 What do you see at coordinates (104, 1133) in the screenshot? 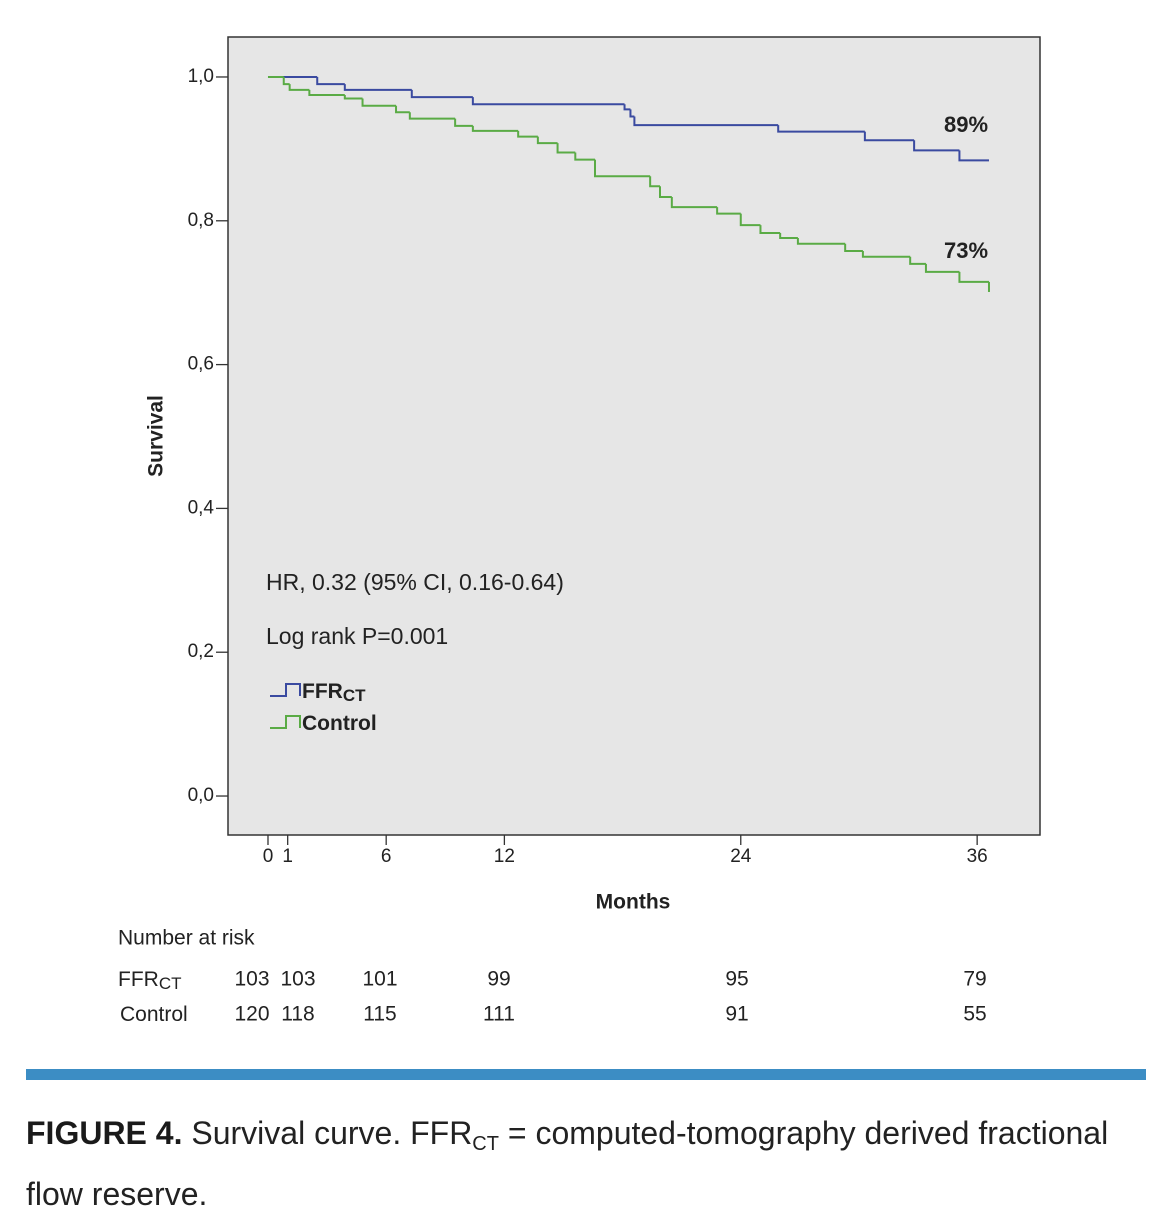
I see `caption-label: FIGURE 4.` at bounding box center [104, 1133].